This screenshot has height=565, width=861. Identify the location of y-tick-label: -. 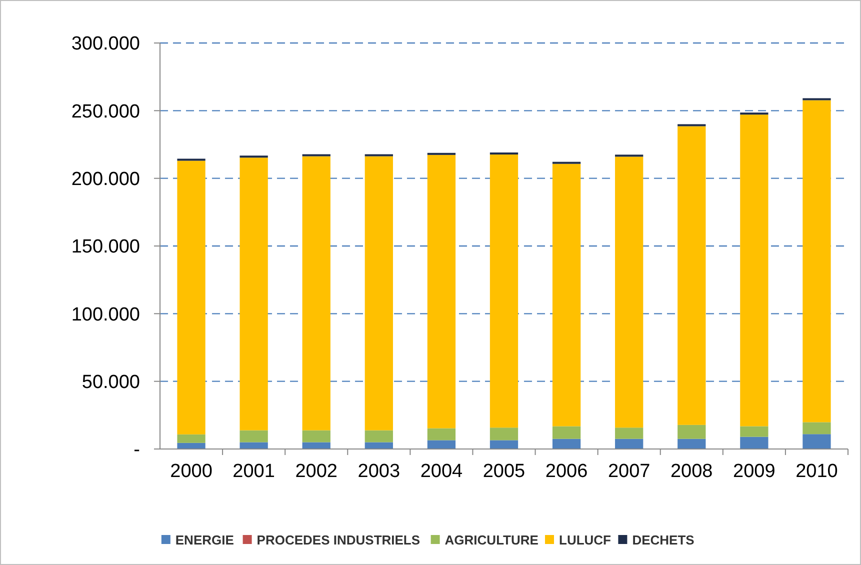
(137, 450).